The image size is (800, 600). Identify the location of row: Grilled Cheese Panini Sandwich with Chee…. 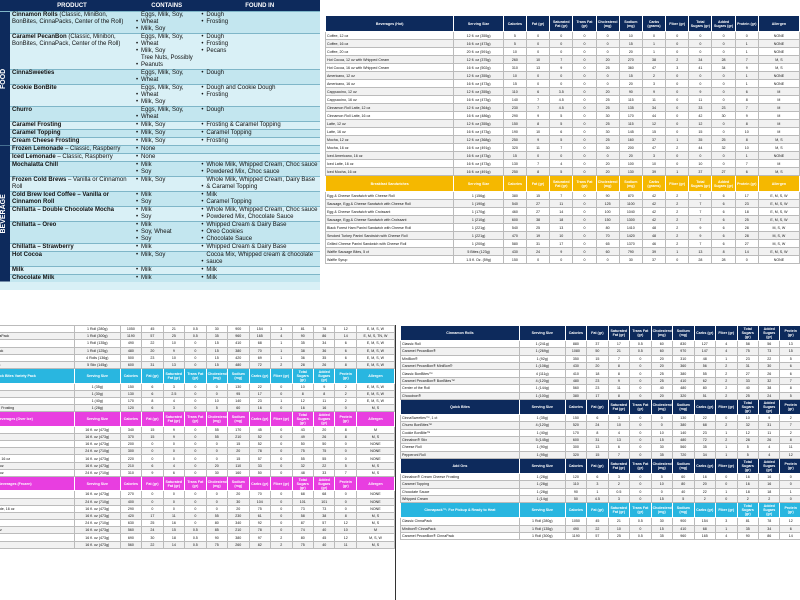
(562, 243).